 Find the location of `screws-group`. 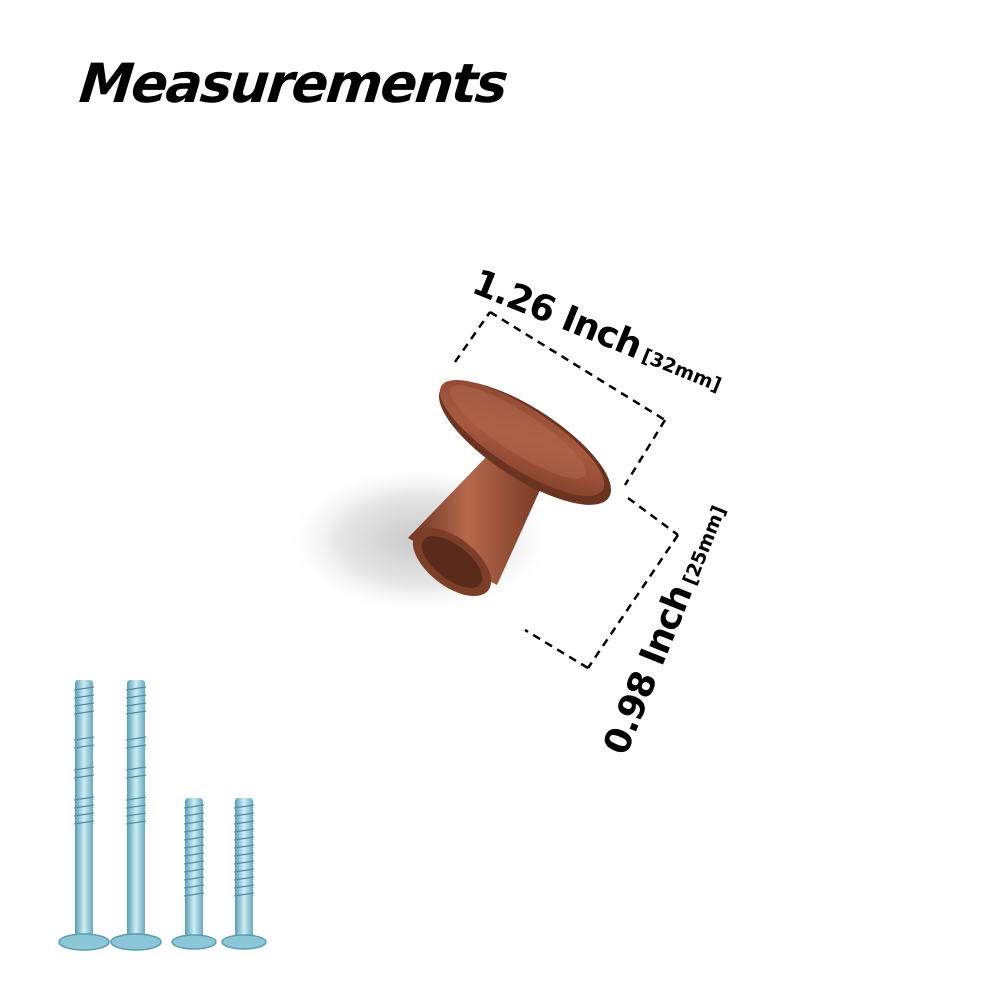

screws-group is located at coordinates (162, 815).